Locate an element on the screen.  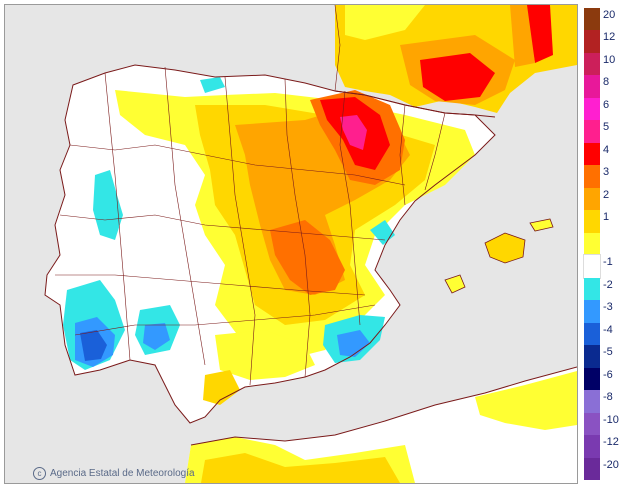
legend-tick-label: -20 is located at coordinates (611, 464).